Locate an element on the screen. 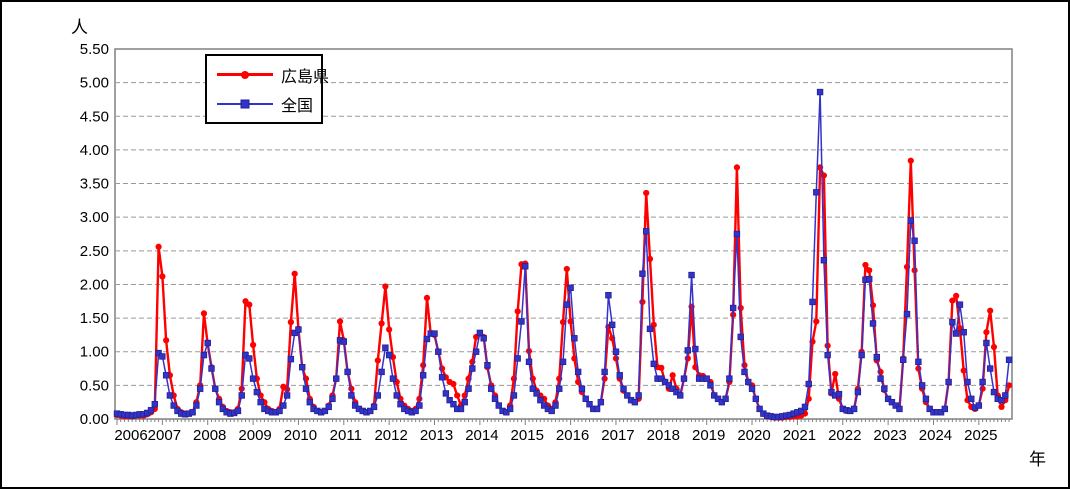  legend-entry-hiroshima: 広島県 is located at coordinates (268, 75).